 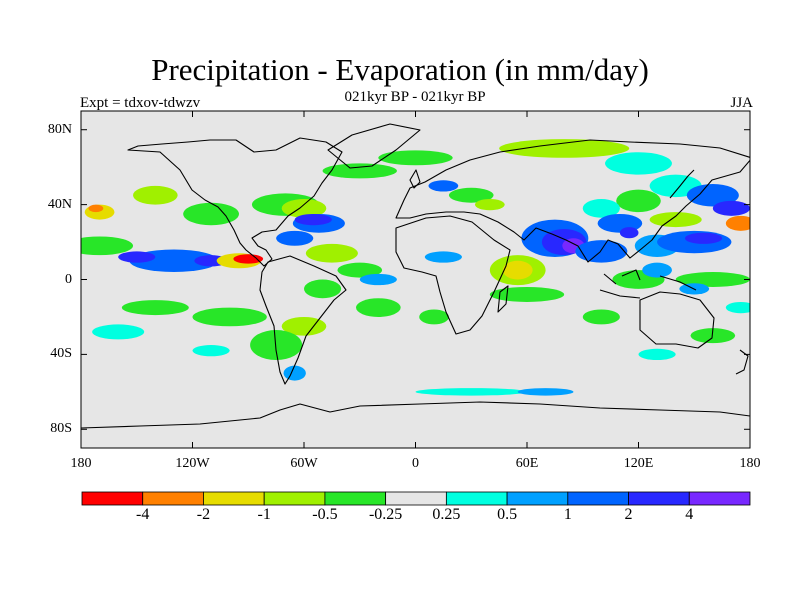 I want to click on colorbar-label: 1, so click(x=567, y=514).